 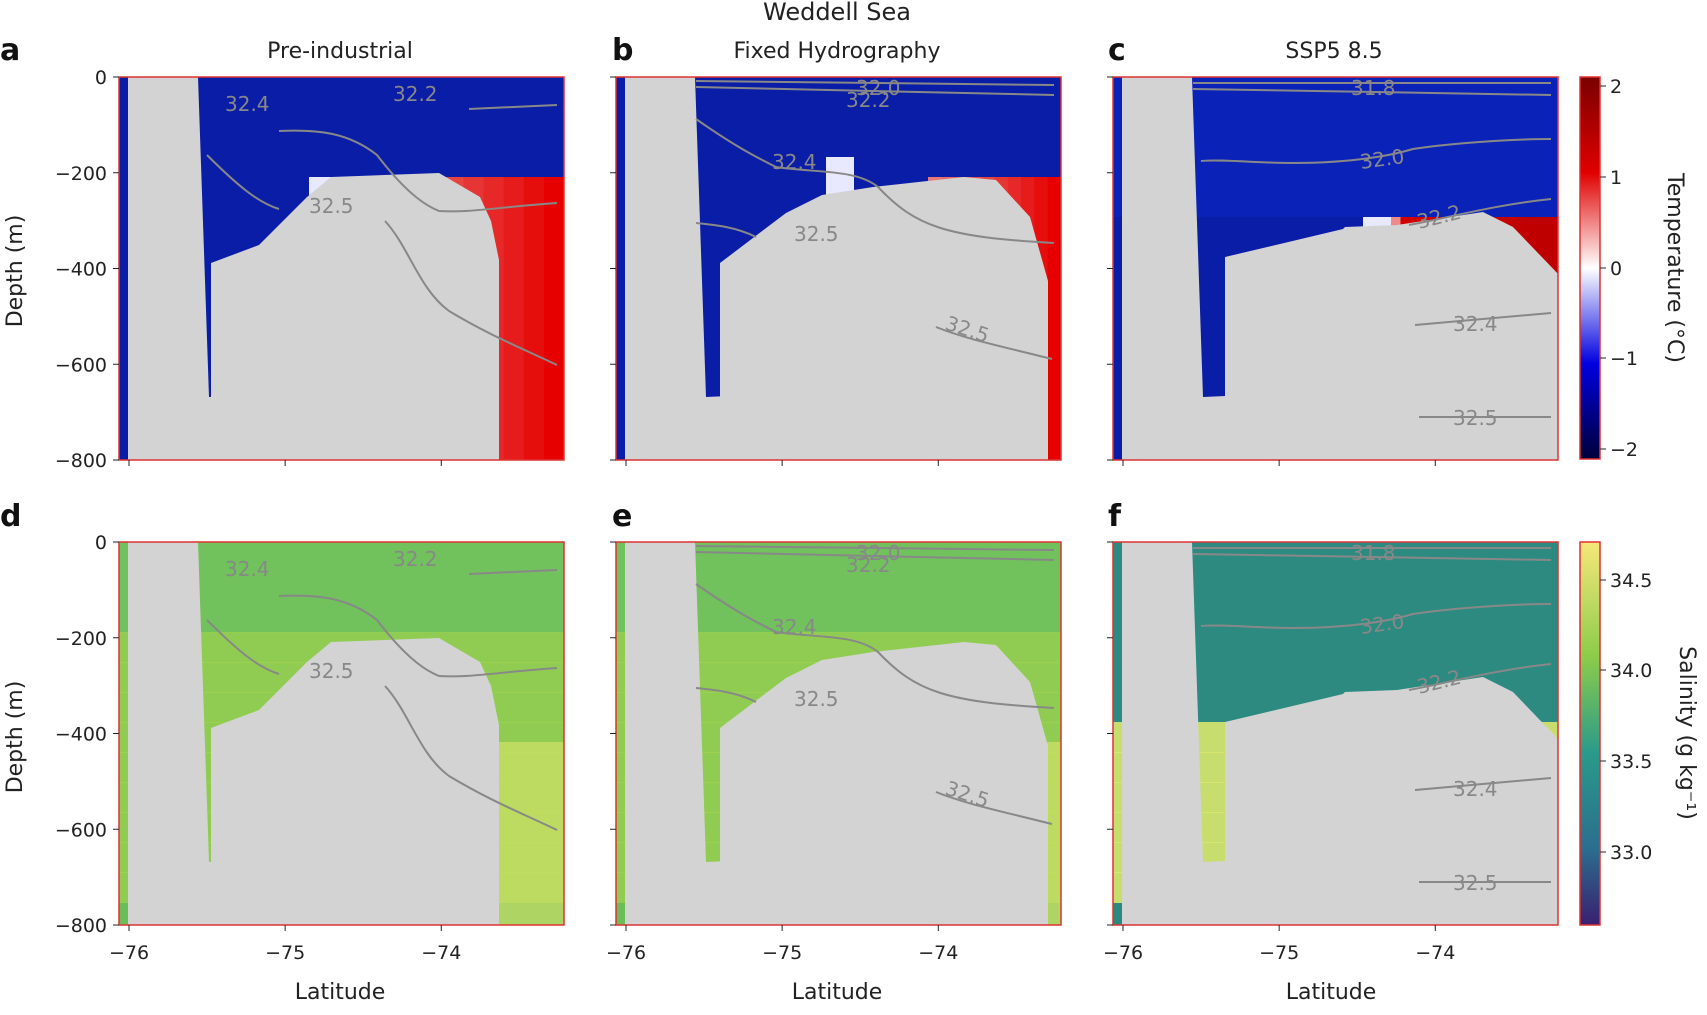 What do you see at coordinates (1475, 418) in the screenshot?
I see `c-contour-label-5: 32.5` at bounding box center [1475, 418].